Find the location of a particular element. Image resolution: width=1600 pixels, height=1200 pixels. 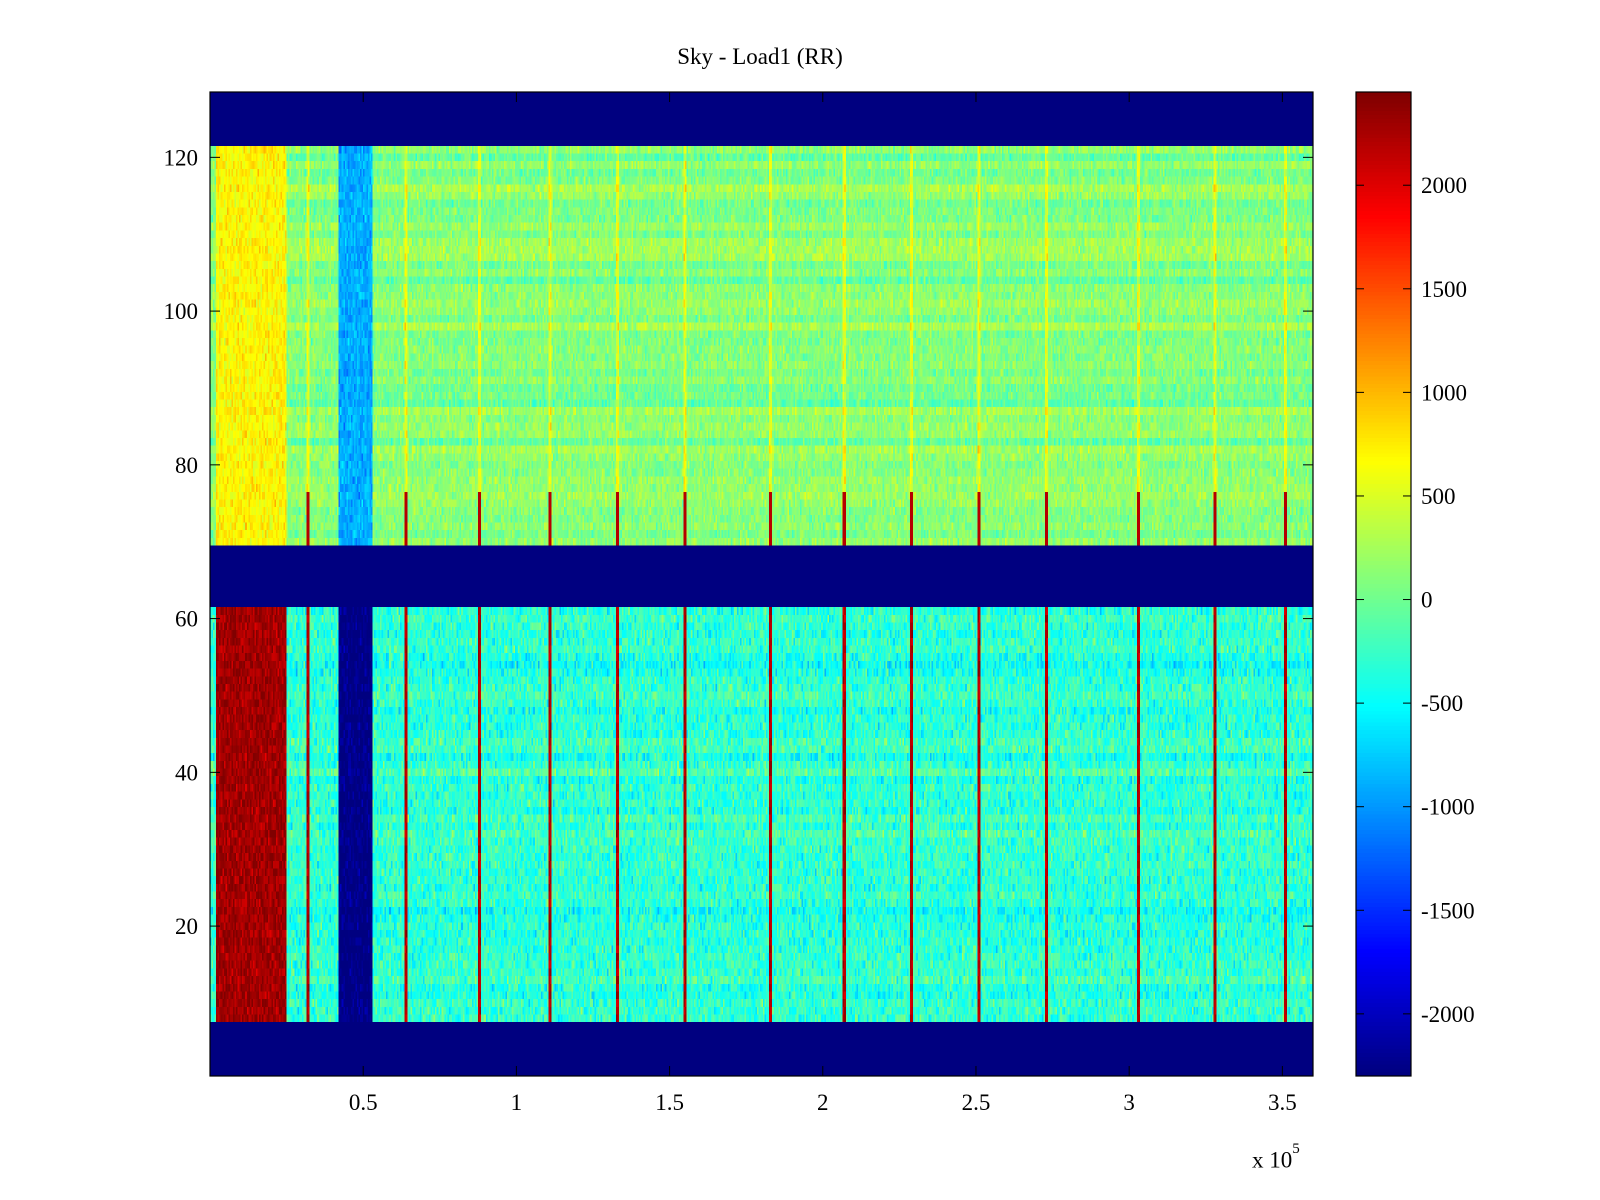

colorbar-tick-label: 500 is located at coordinates (1438, 496).